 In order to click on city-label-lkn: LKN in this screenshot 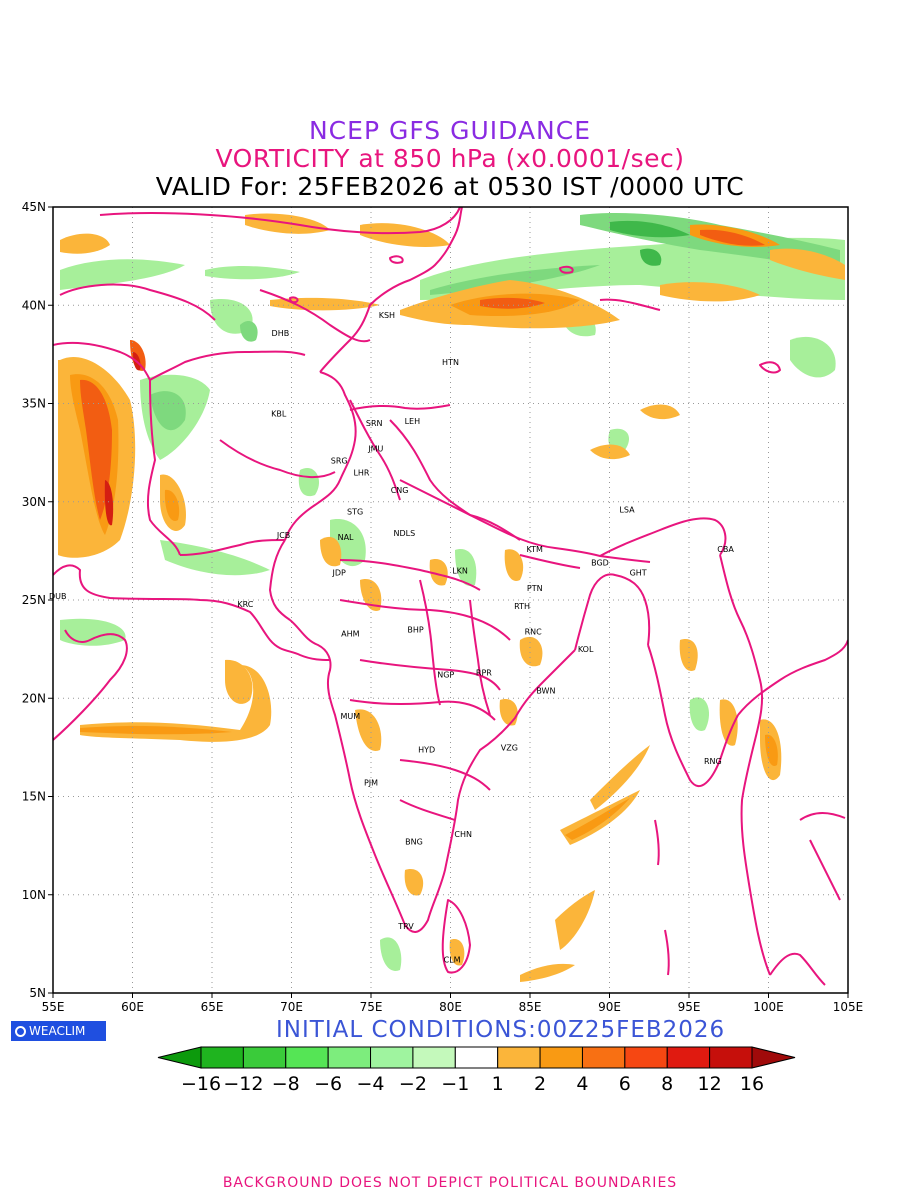, I will do `click(460, 571)`.